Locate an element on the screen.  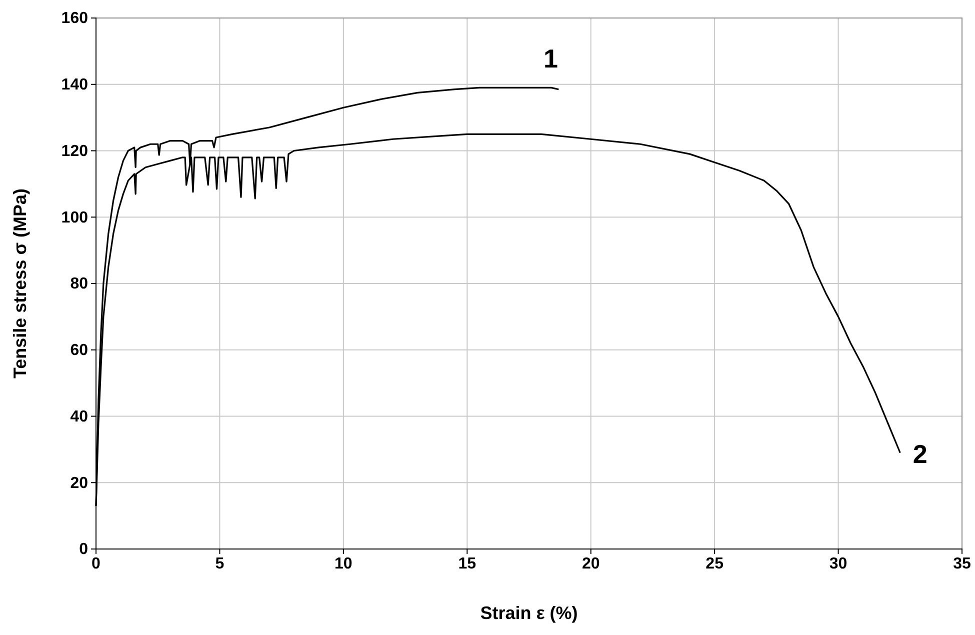
y-axis-title: Tensile stress σ (MPa) is located at coordinates (20, 283).